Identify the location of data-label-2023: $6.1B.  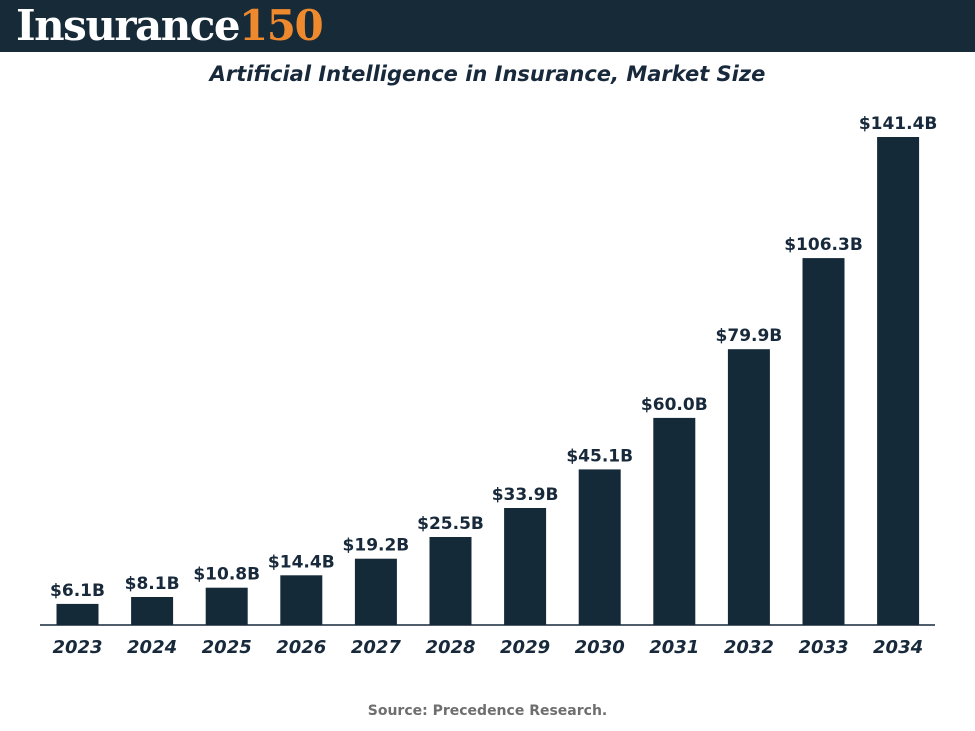
(77, 591).